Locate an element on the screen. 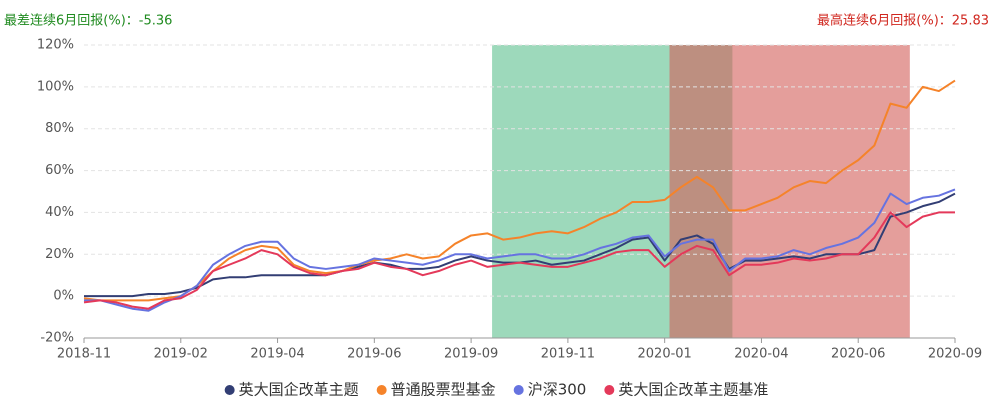  x-tick-label: 2018-11 is located at coordinates (84, 354).